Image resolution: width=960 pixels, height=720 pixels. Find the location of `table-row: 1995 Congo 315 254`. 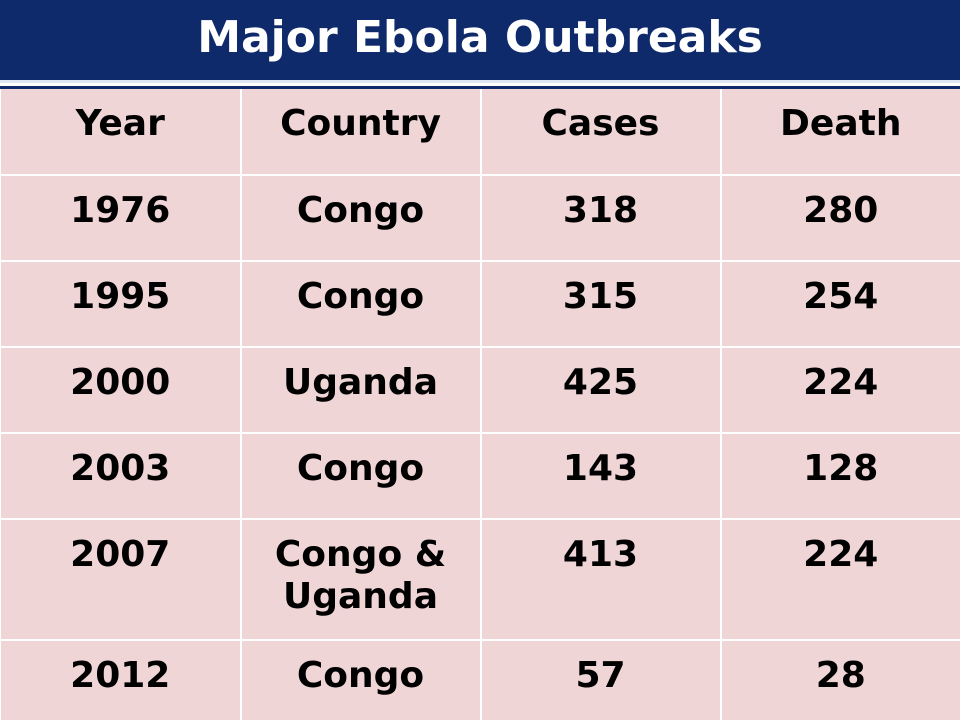

table-row: 1995 Congo 315 254 is located at coordinates (480, 303).